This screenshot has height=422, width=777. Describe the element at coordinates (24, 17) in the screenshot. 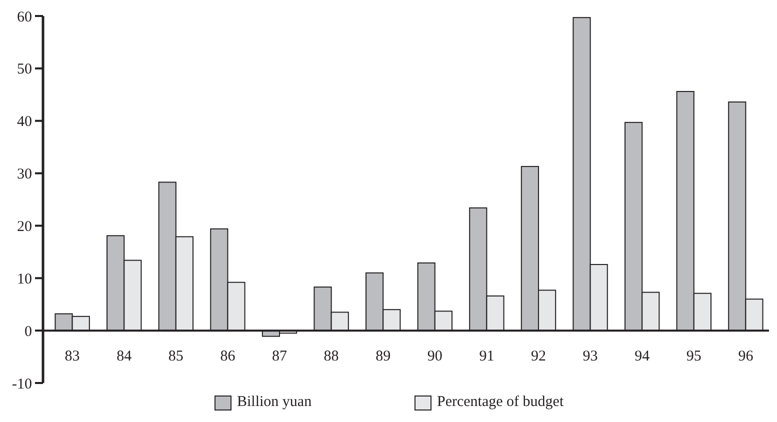

I see `y-tick-label: 60` at that location.